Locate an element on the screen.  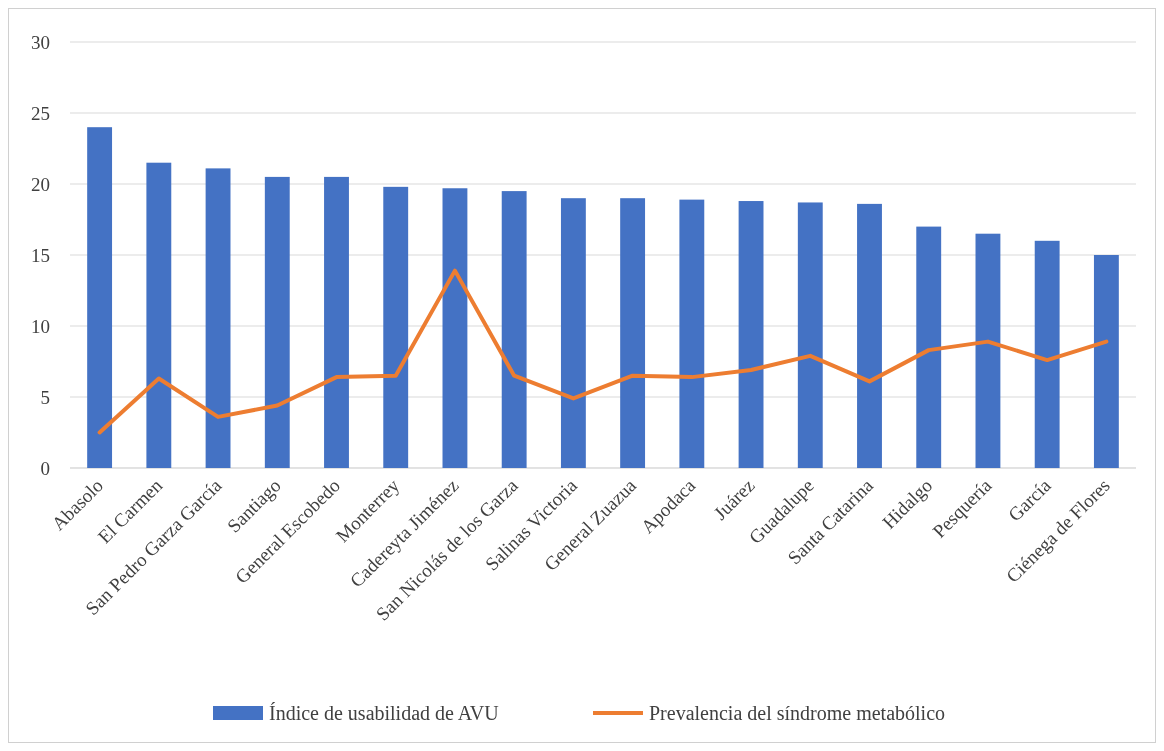
y-tick-label: 25 is located at coordinates (40, 113).